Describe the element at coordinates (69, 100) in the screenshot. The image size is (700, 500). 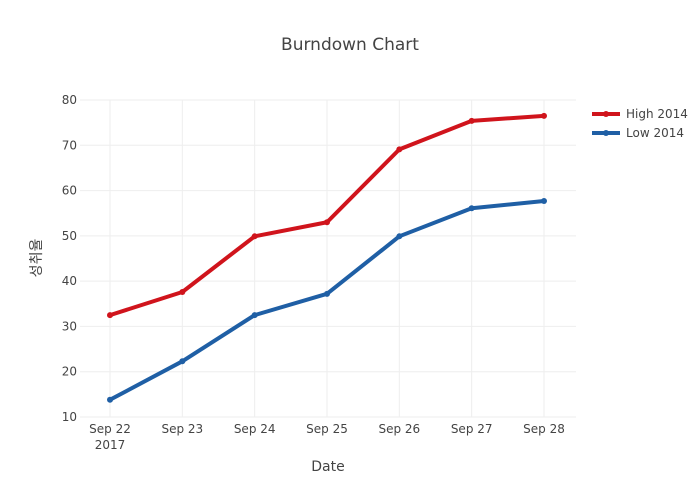
I see `y-tick-label: 80` at that location.